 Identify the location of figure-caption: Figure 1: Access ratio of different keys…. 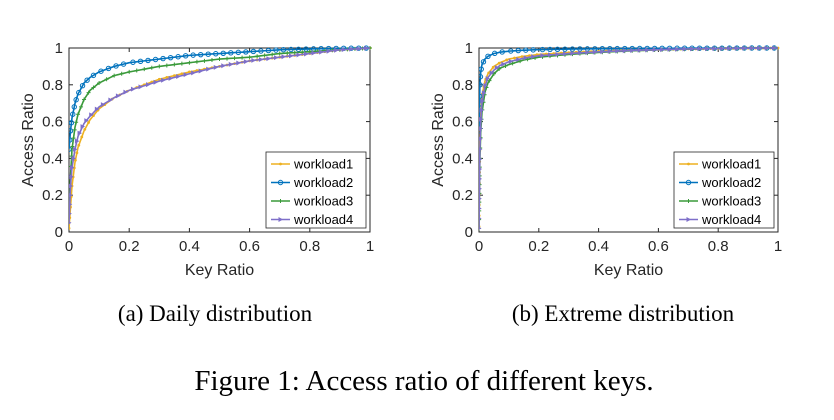
(423, 381).